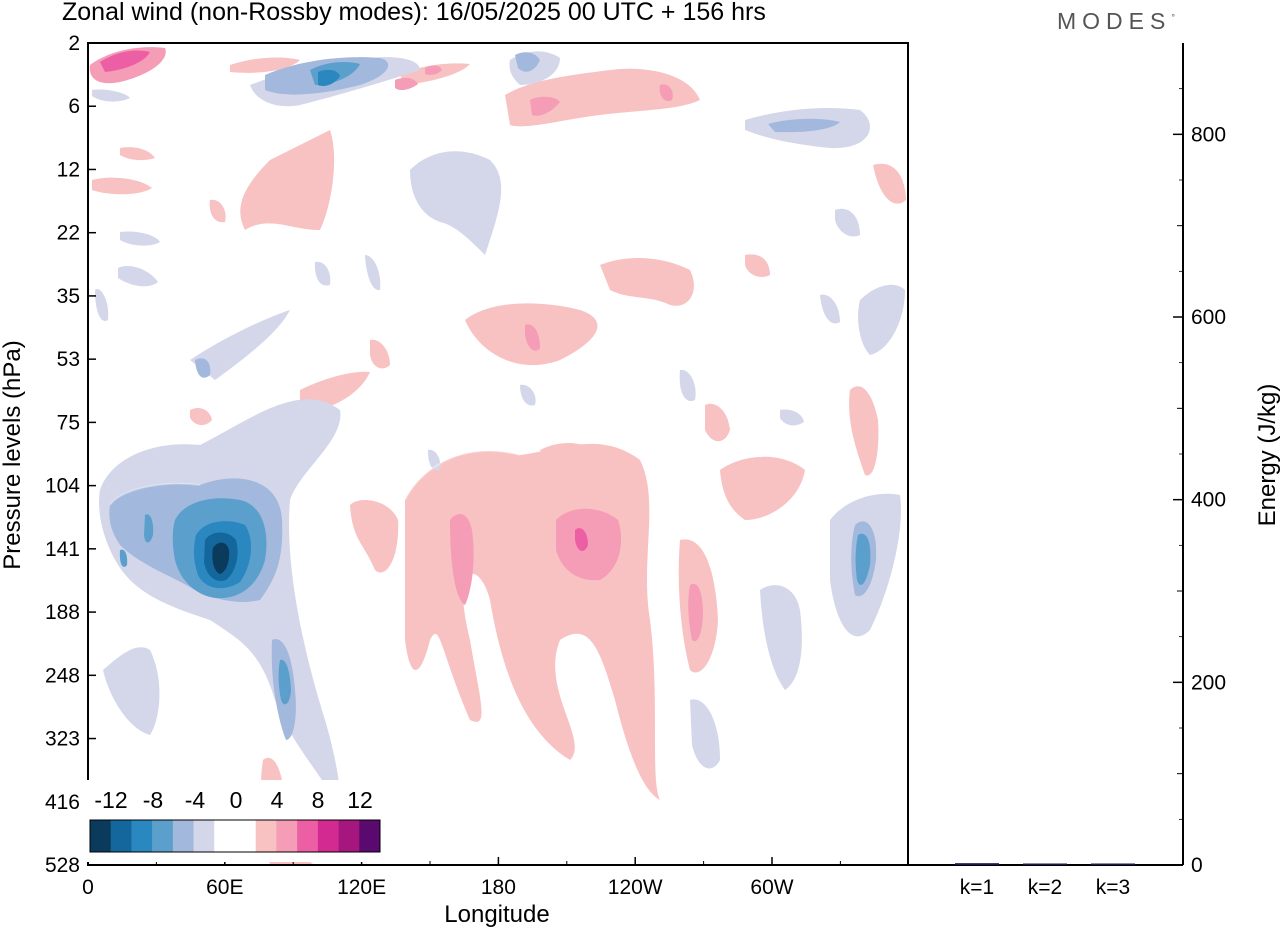 The image size is (1280, 930). Describe the element at coordinates (461, 878) in the screenshot. I see `x-axis-ticks: 0 60E 120E 180 120W 60W` at that location.